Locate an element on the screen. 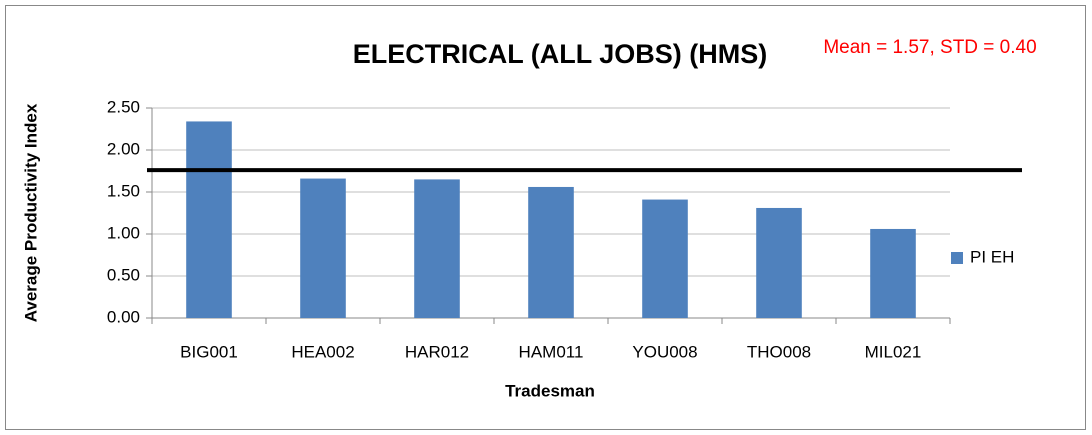  x-axis-title: Tradesman is located at coordinates (550, 390).